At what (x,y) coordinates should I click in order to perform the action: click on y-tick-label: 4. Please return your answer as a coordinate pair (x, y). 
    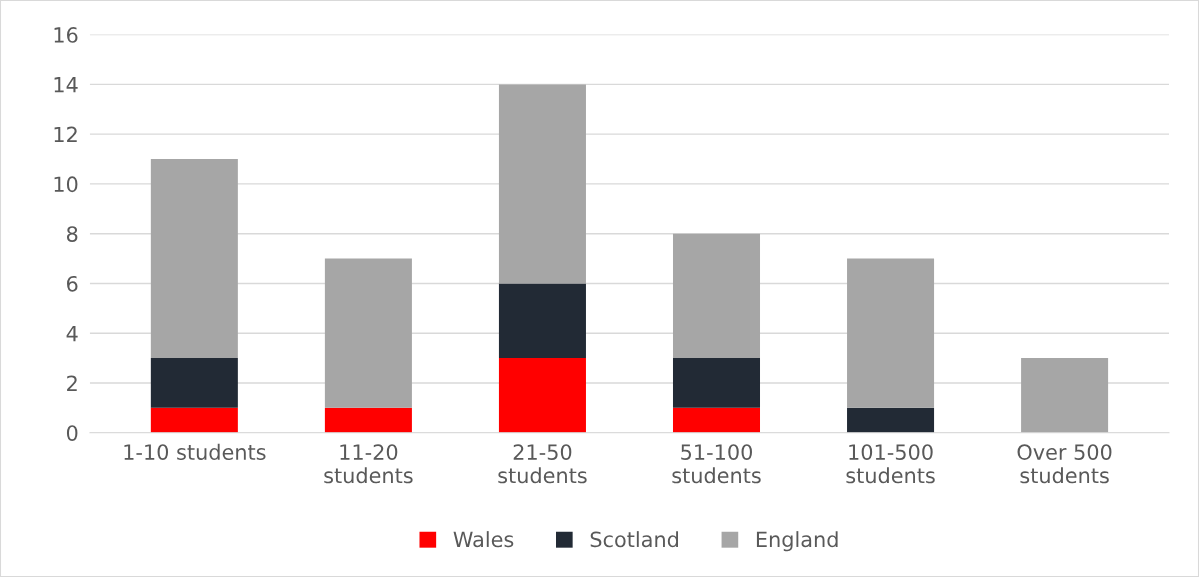
    Looking at the image, I should click on (72, 333).